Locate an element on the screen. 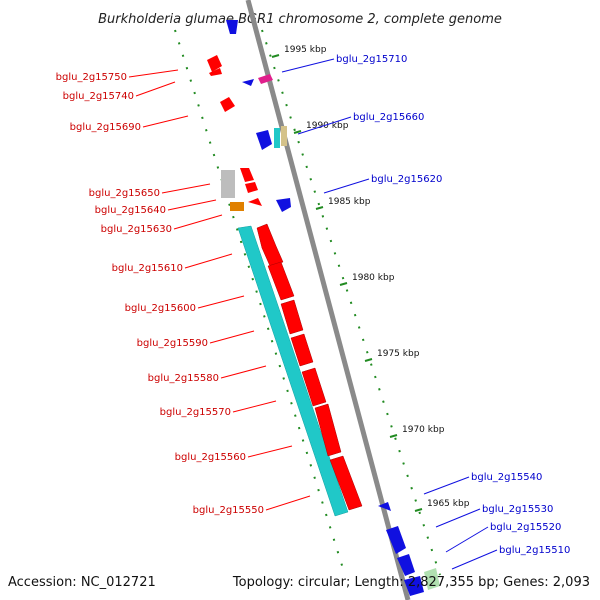 The image size is (600, 600). scale-label: 1985 kbp is located at coordinates (349, 202).